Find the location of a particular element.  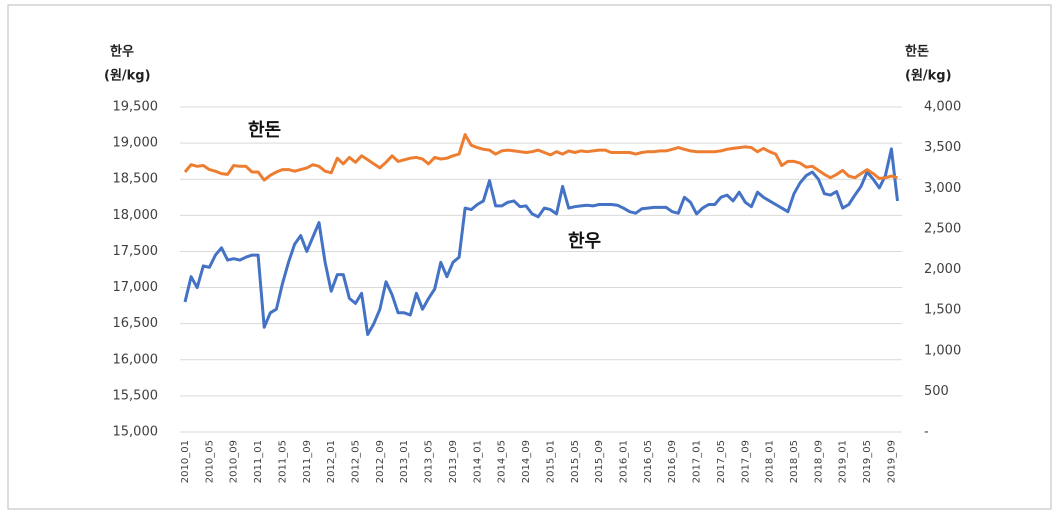

y2-tick-label: 2,000 is located at coordinates (942, 269).